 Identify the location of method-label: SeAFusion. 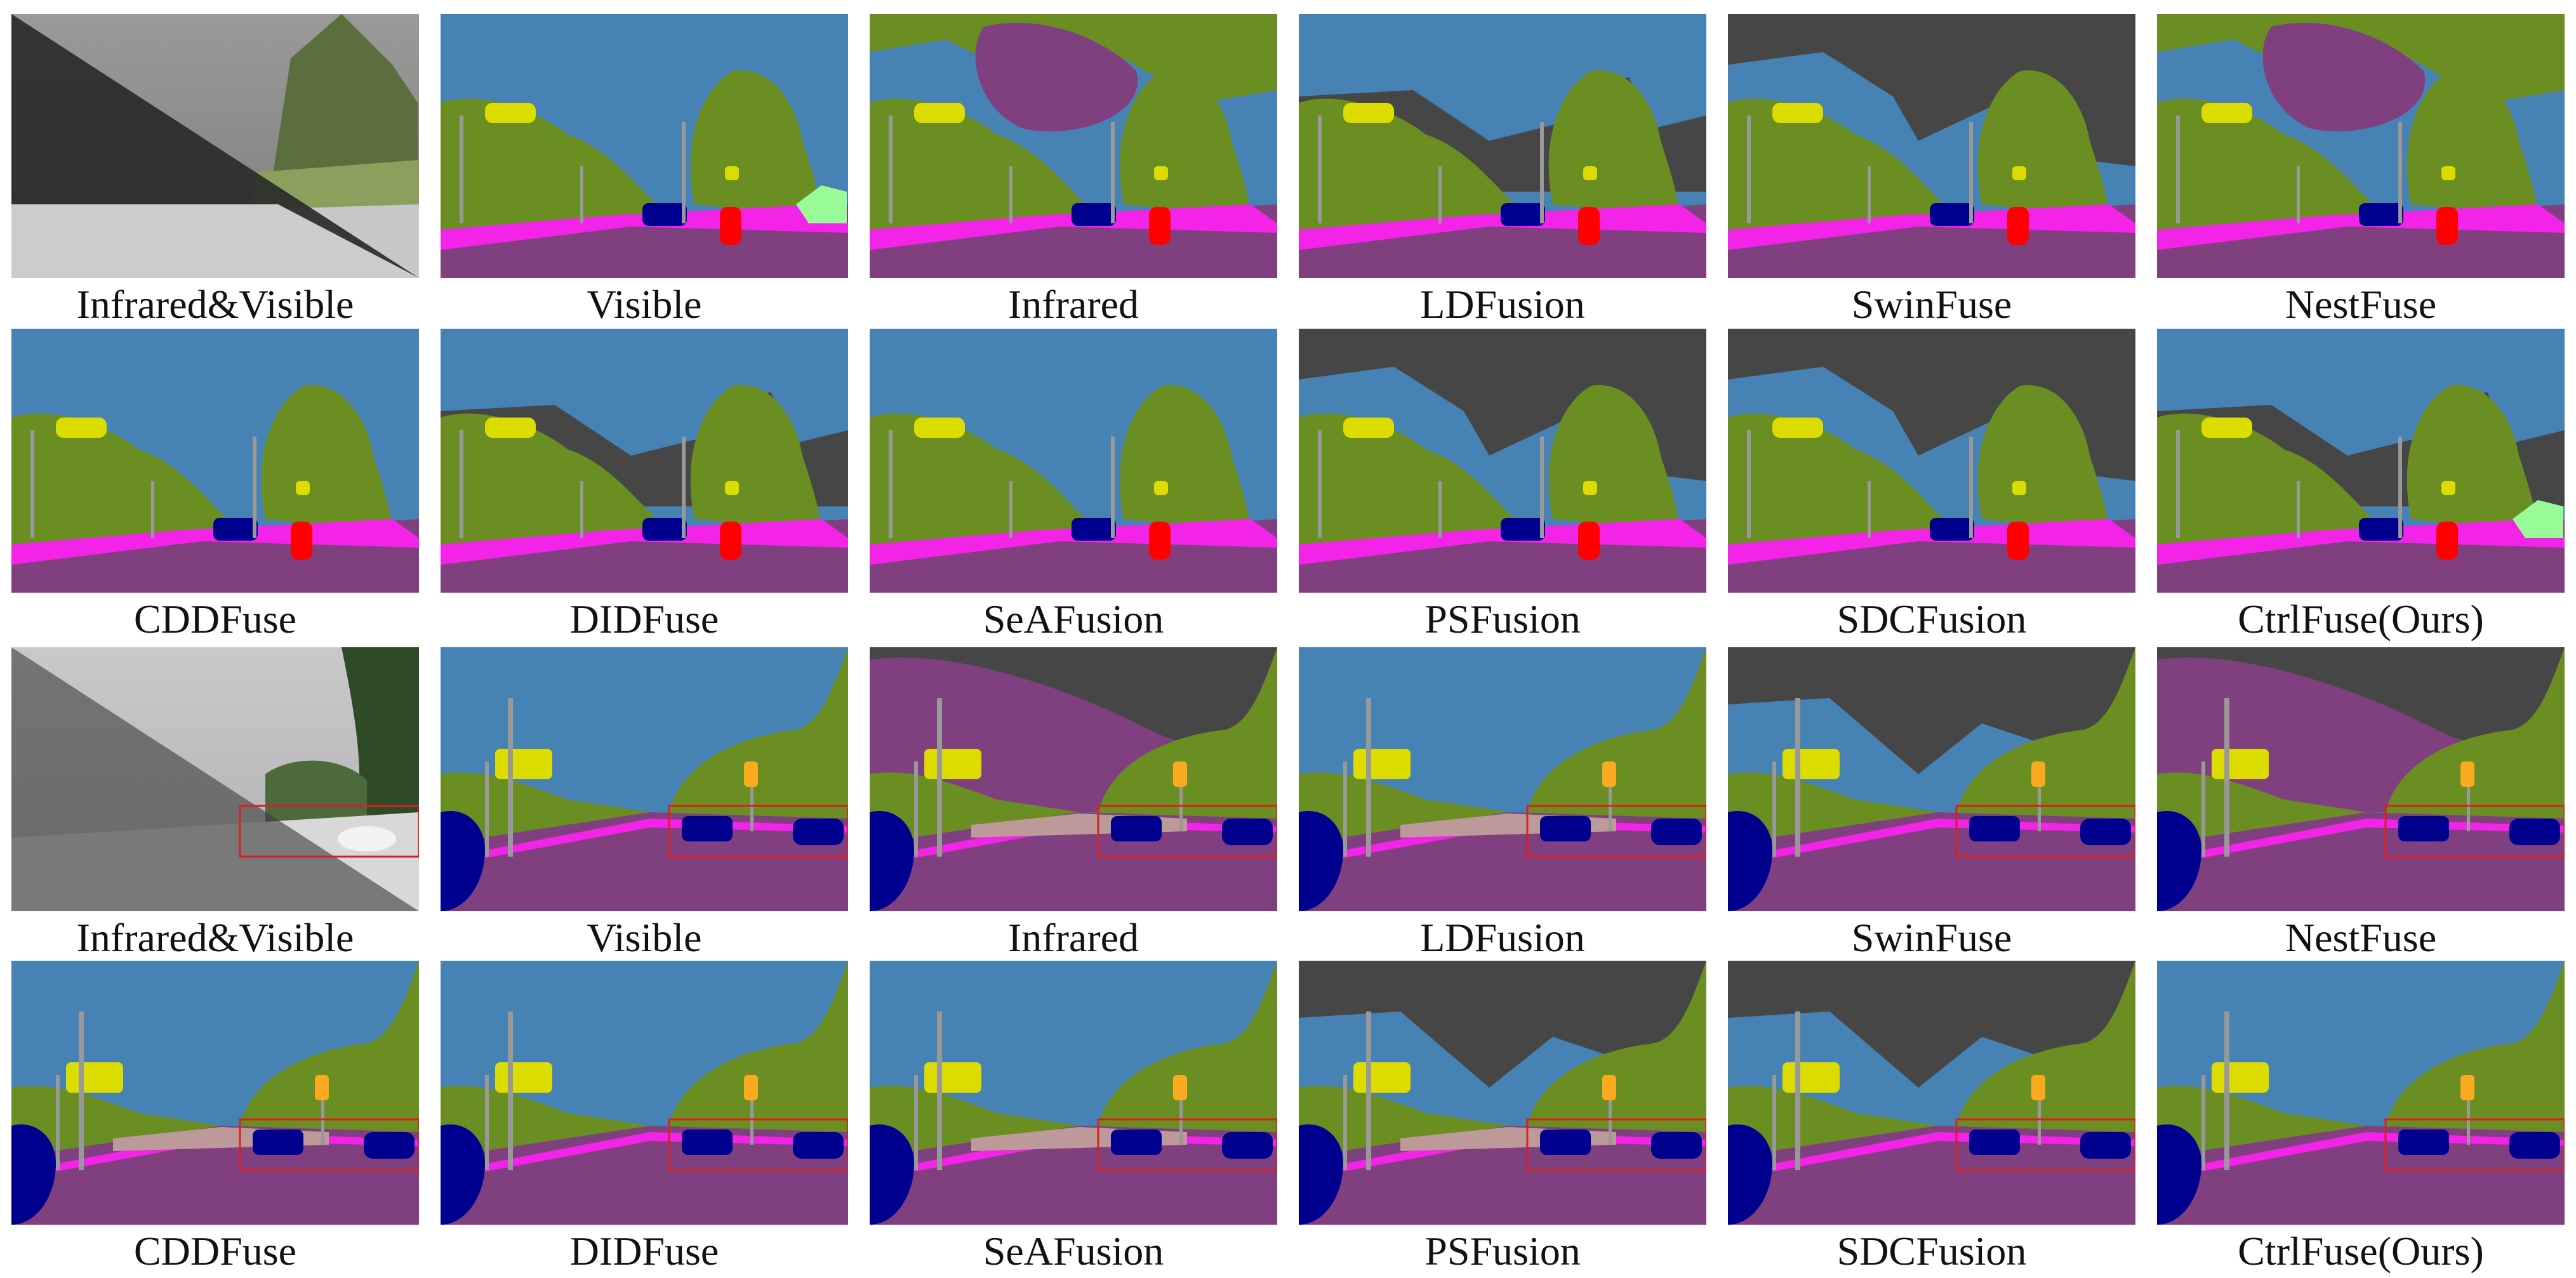
(1073, 1252).